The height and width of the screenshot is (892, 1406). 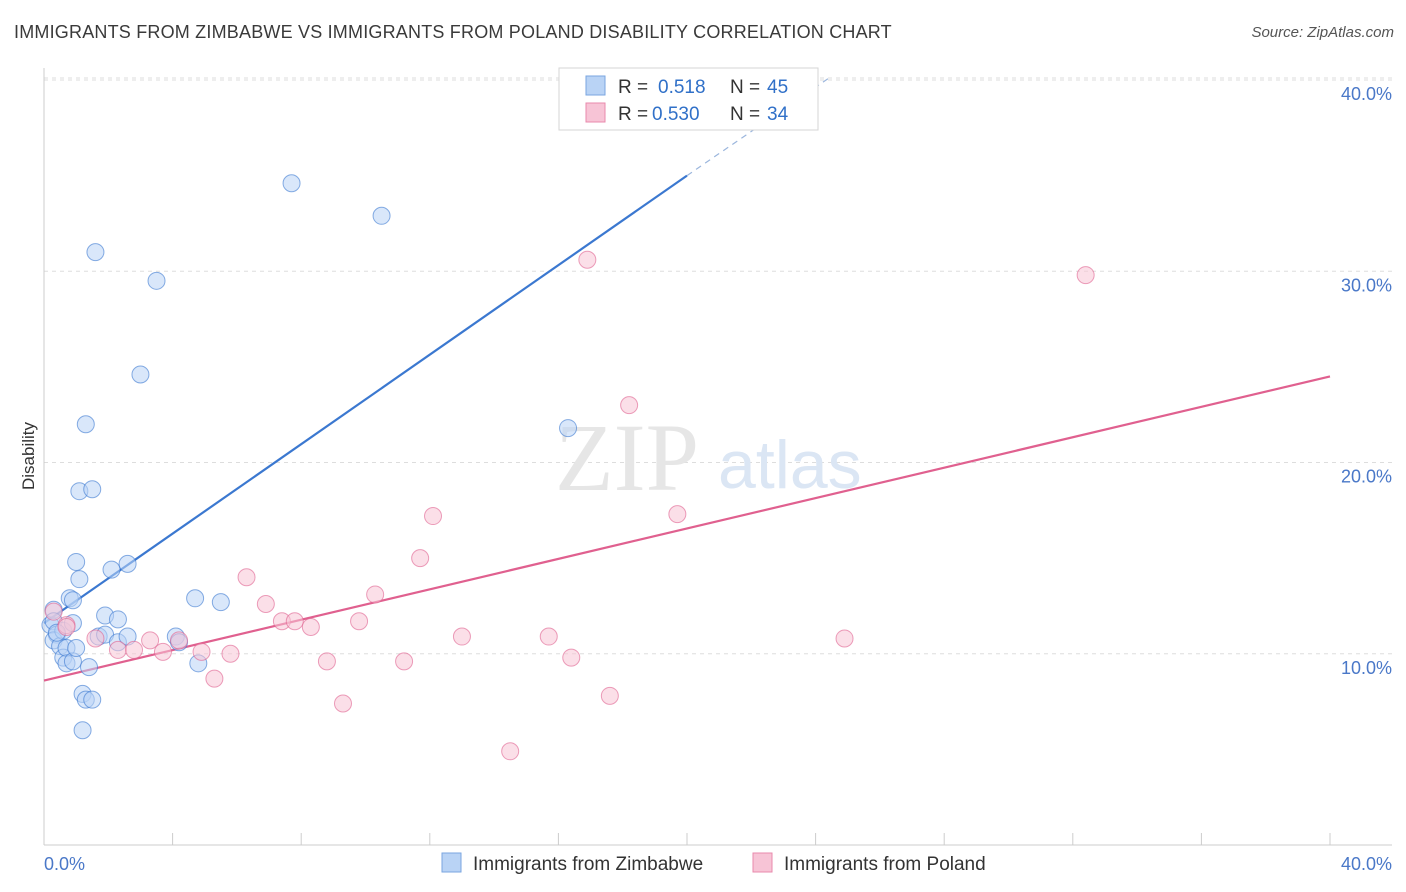 I want to click on y-axis-title: Disability, so click(x=28, y=455).